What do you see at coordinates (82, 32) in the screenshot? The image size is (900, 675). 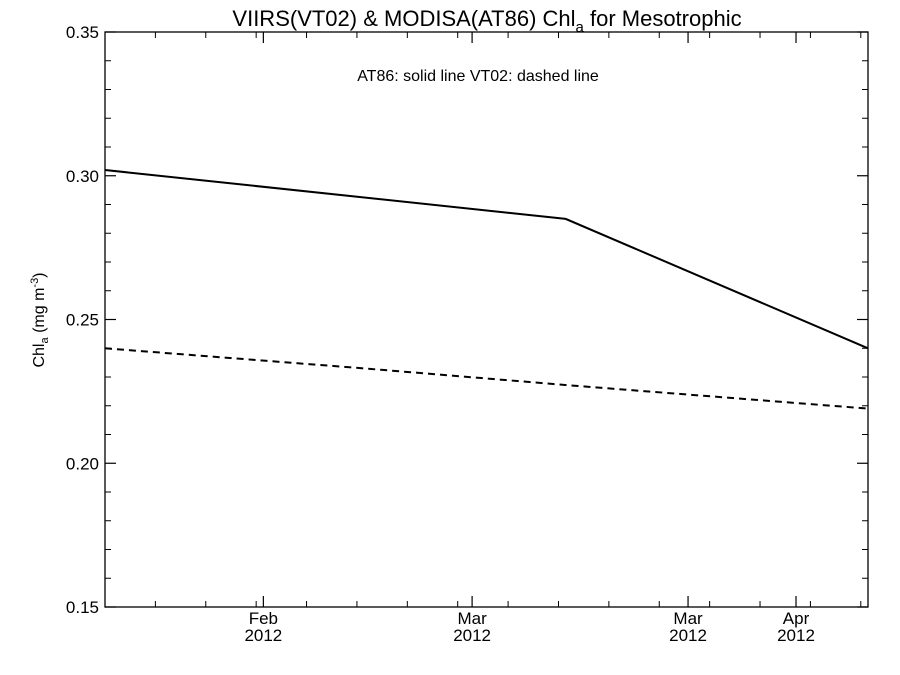 I see `y-tick-label: 0.35` at bounding box center [82, 32].